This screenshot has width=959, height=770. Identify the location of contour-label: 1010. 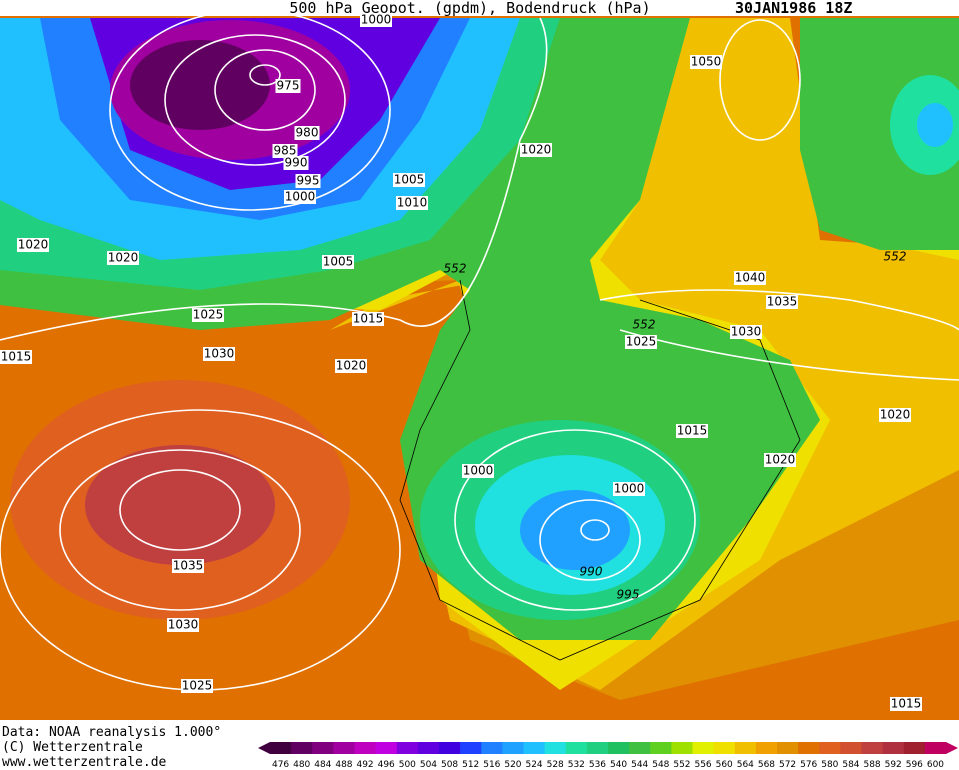
(412, 203).